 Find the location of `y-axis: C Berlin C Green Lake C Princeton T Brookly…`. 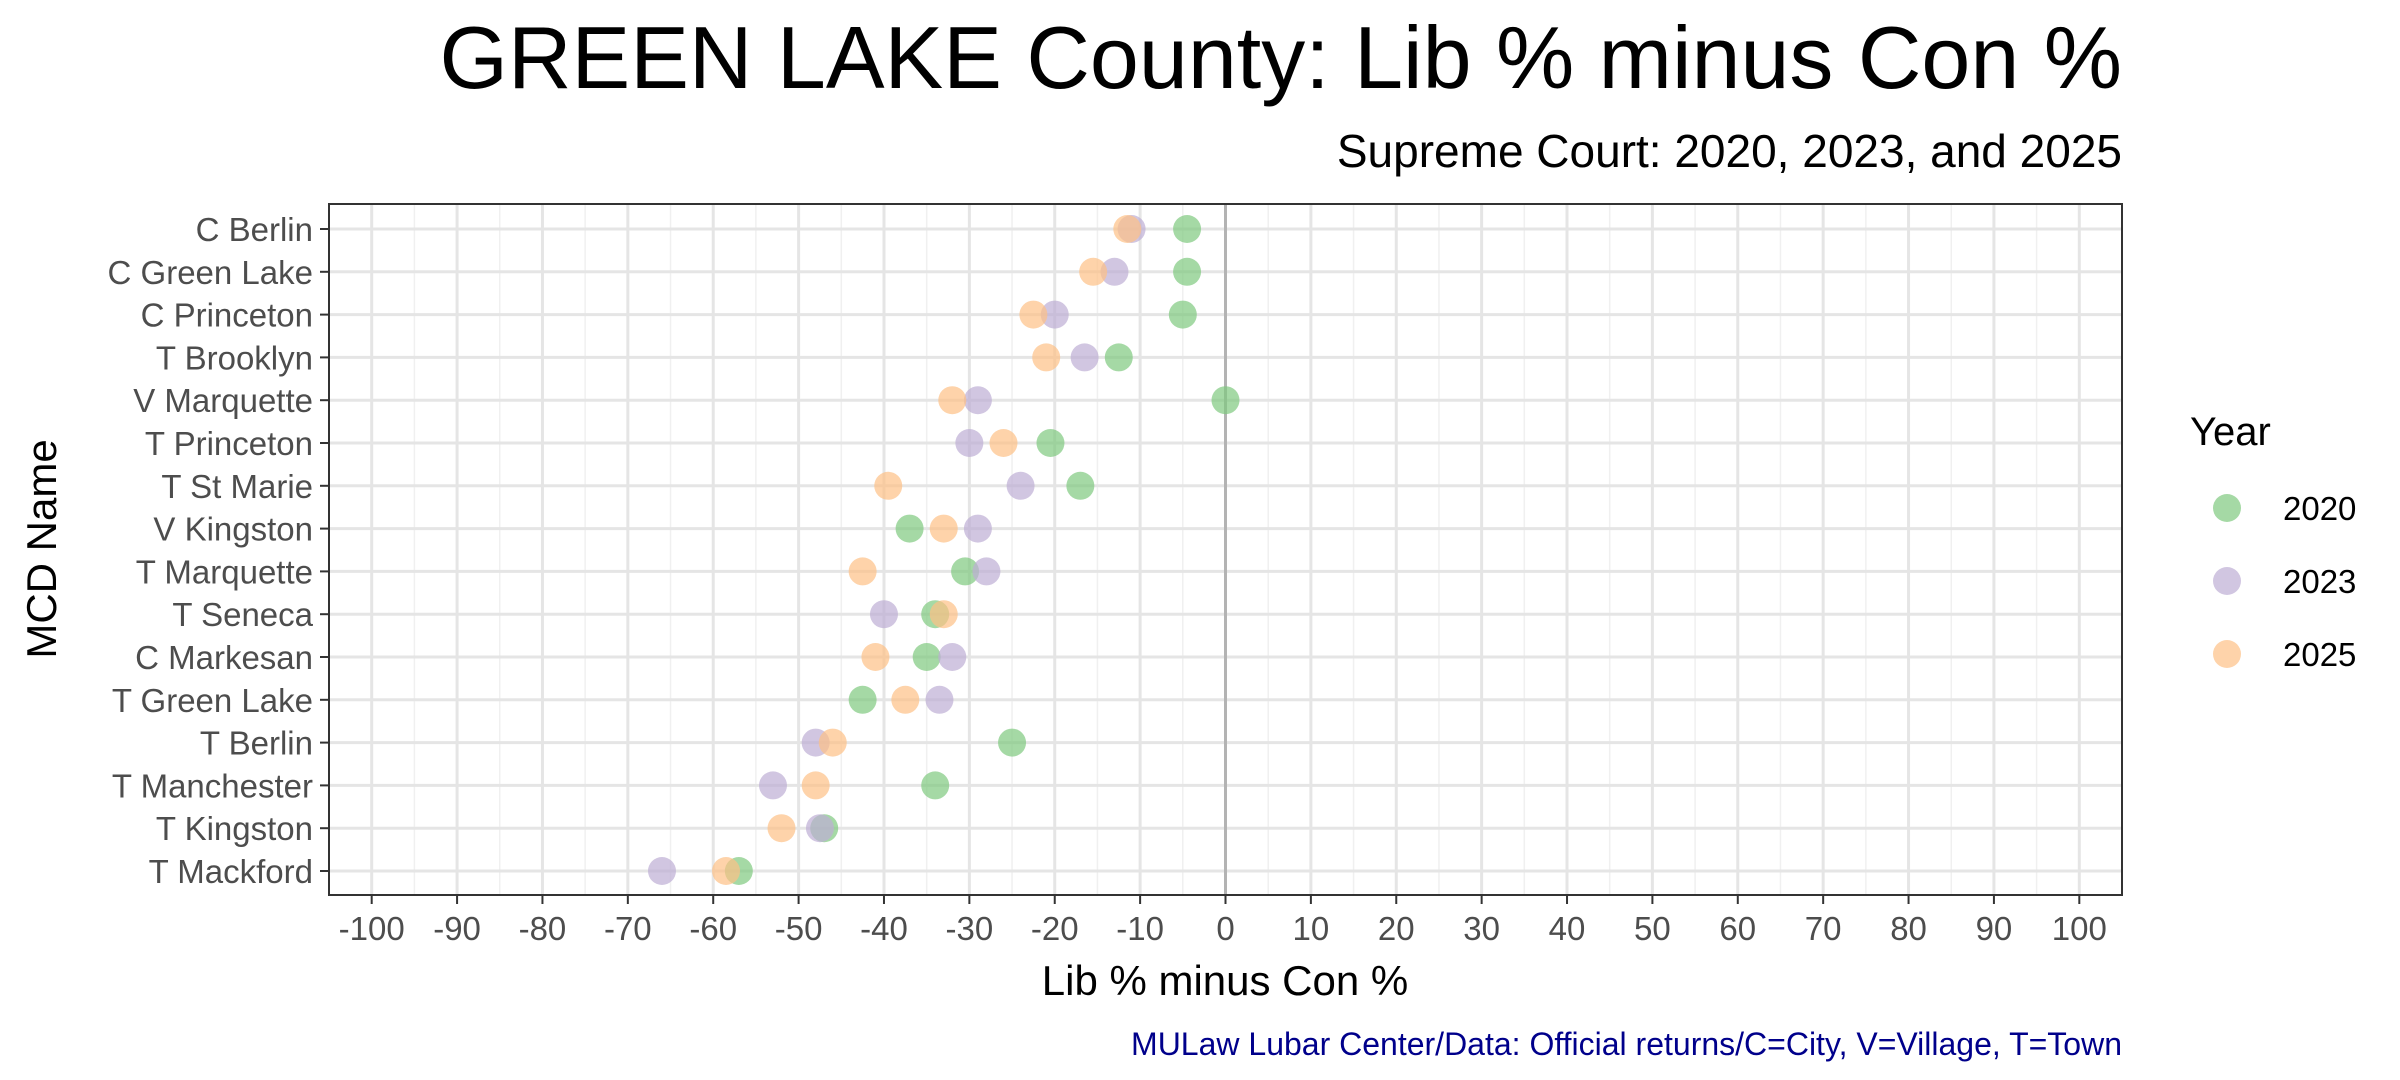

y-axis: C Berlin C Green Lake C Princeton T Brookly… is located at coordinates (218, 550).